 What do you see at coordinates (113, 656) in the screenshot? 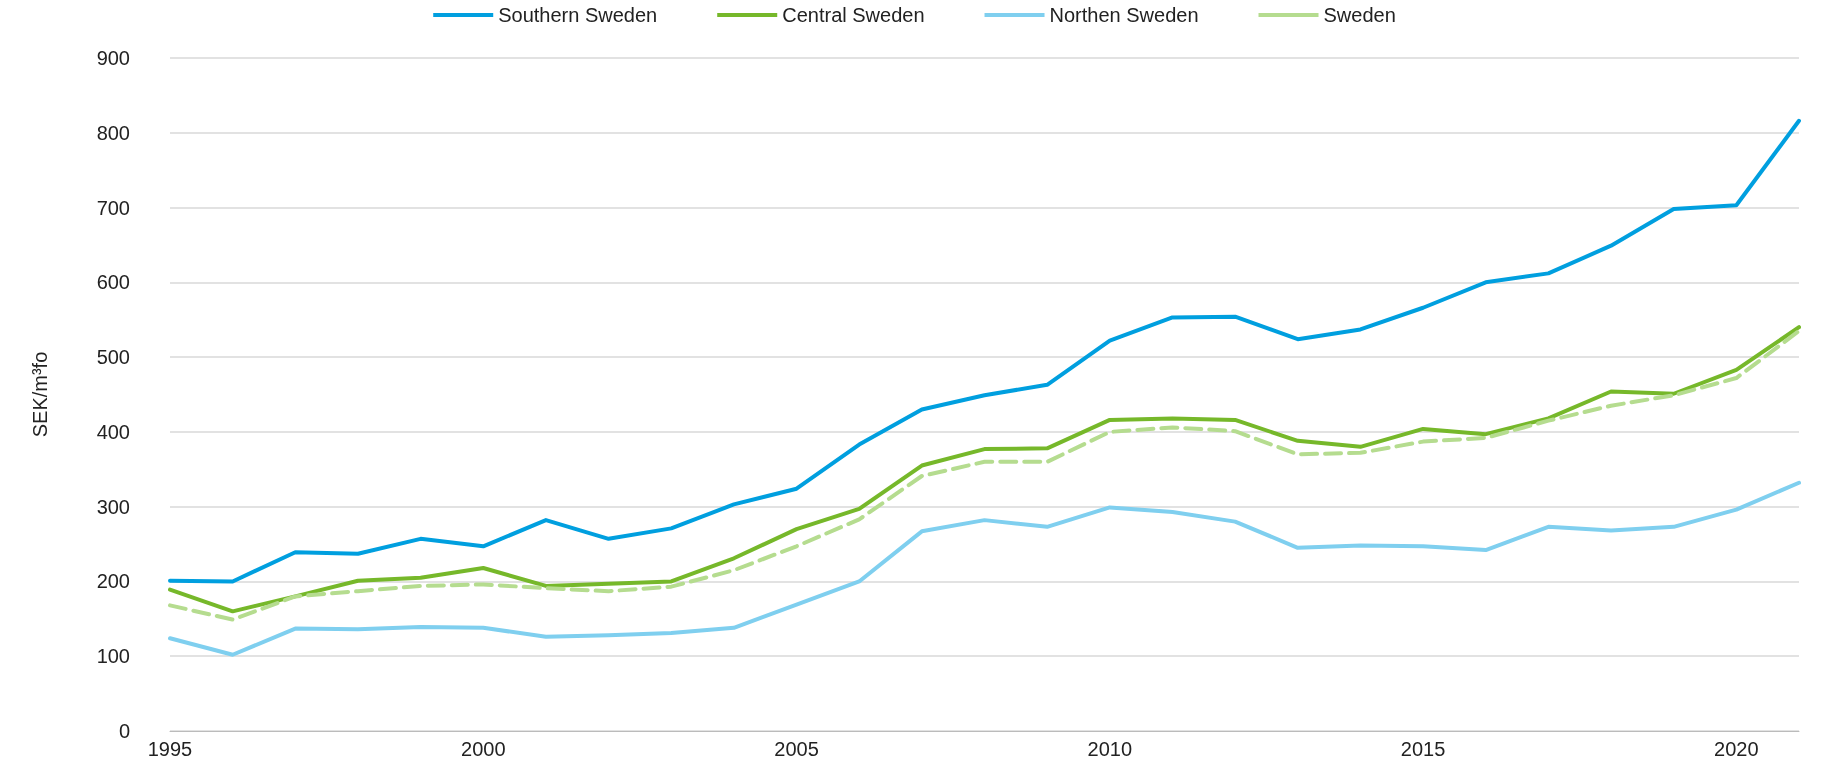
I see `y-tick-label: 100` at bounding box center [113, 656].